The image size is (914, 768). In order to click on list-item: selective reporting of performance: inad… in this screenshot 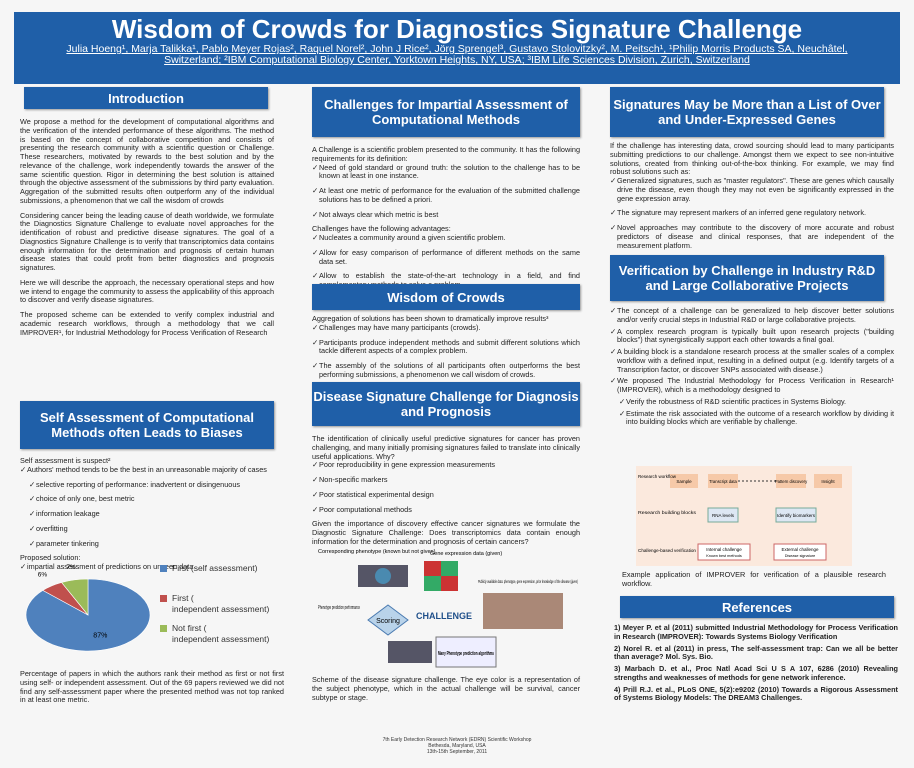, I will do `click(147, 485)`.